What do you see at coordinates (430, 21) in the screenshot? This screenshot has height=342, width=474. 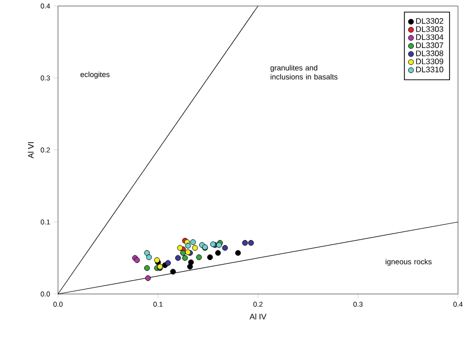 I see `legend-label: DL3302` at bounding box center [430, 21].